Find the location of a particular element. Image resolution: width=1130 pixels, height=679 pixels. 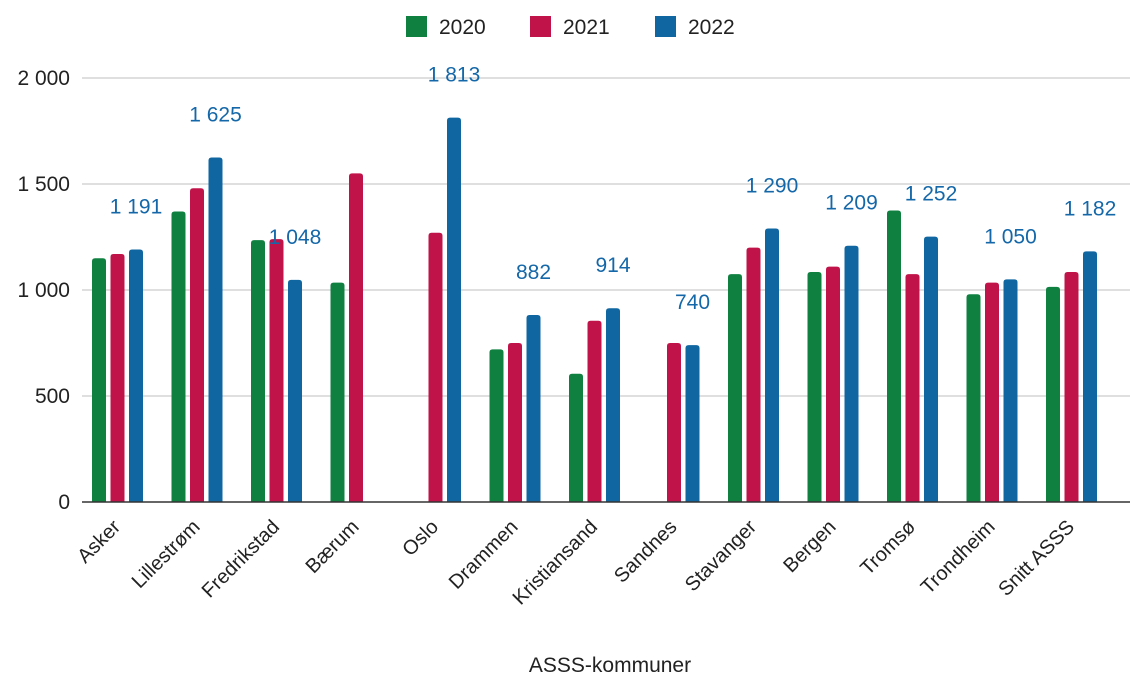

y-tick-label: 0 is located at coordinates (64, 502).